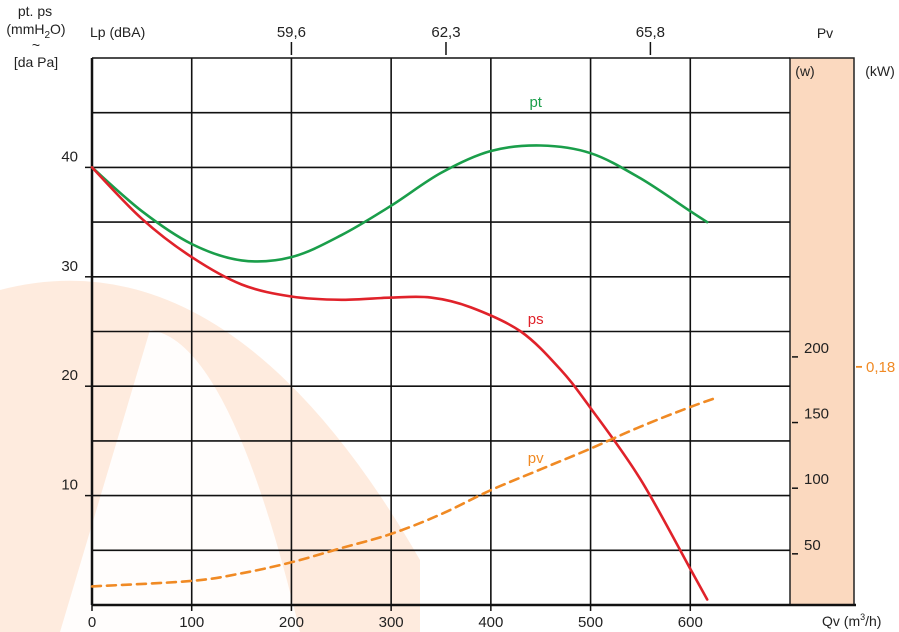  What do you see at coordinates (76, 322) in the screenshot?
I see `y-tick-labels: 10 20 30 40` at bounding box center [76, 322].